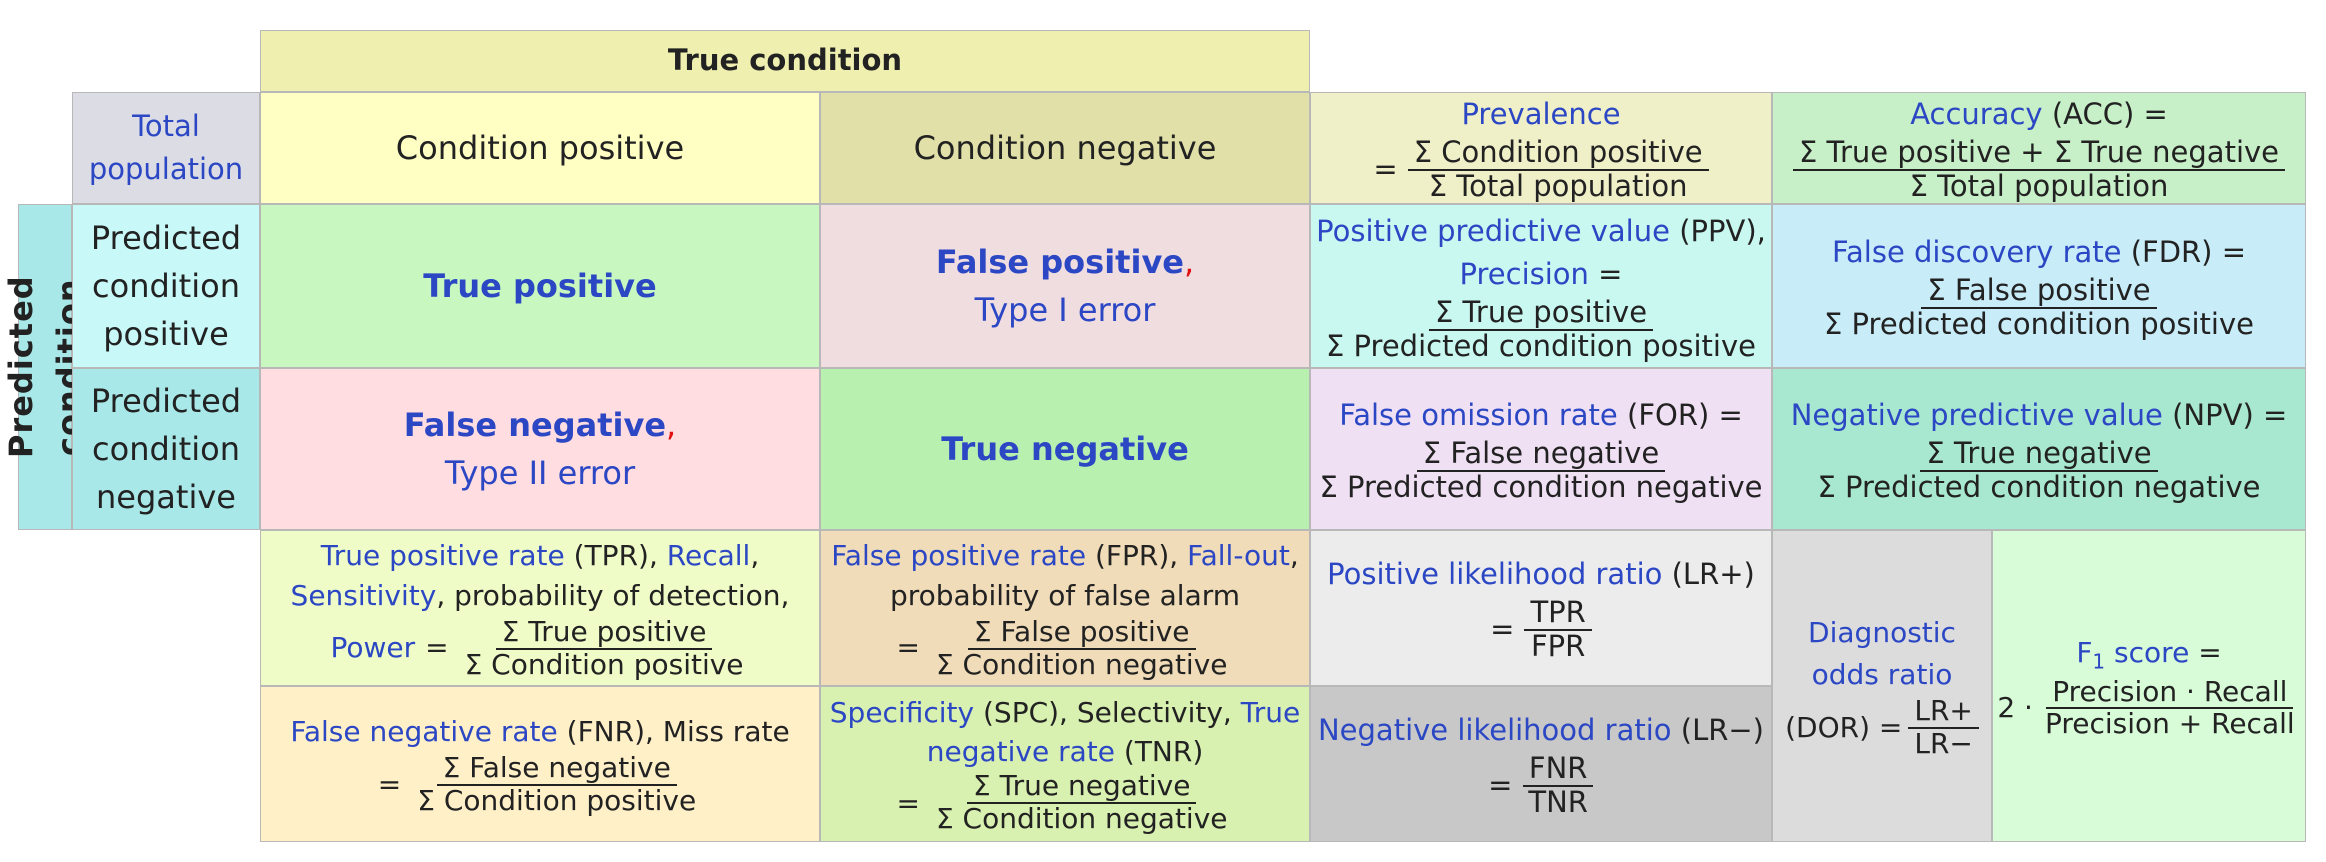 The height and width of the screenshot is (862, 2326). I want to click on specificity-denominator: Σ Condition negative, so click(1081, 819).